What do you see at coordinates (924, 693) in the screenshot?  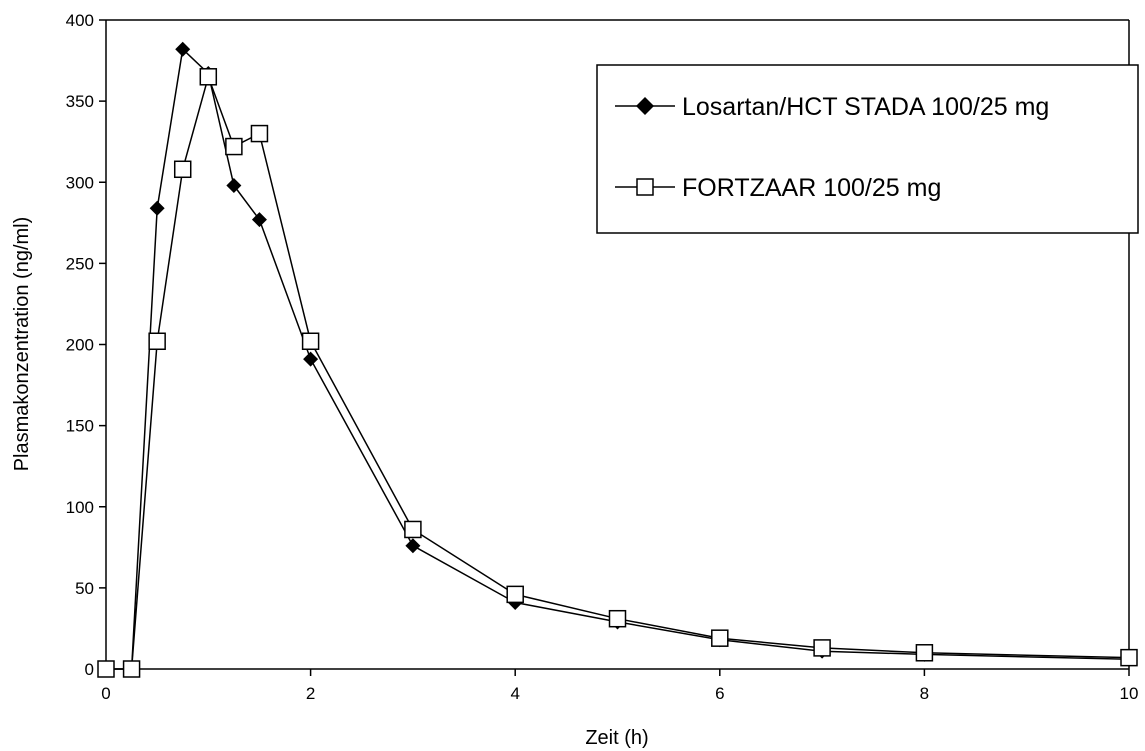 I see `x-tick-label: 8` at bounding box center [924, 693].